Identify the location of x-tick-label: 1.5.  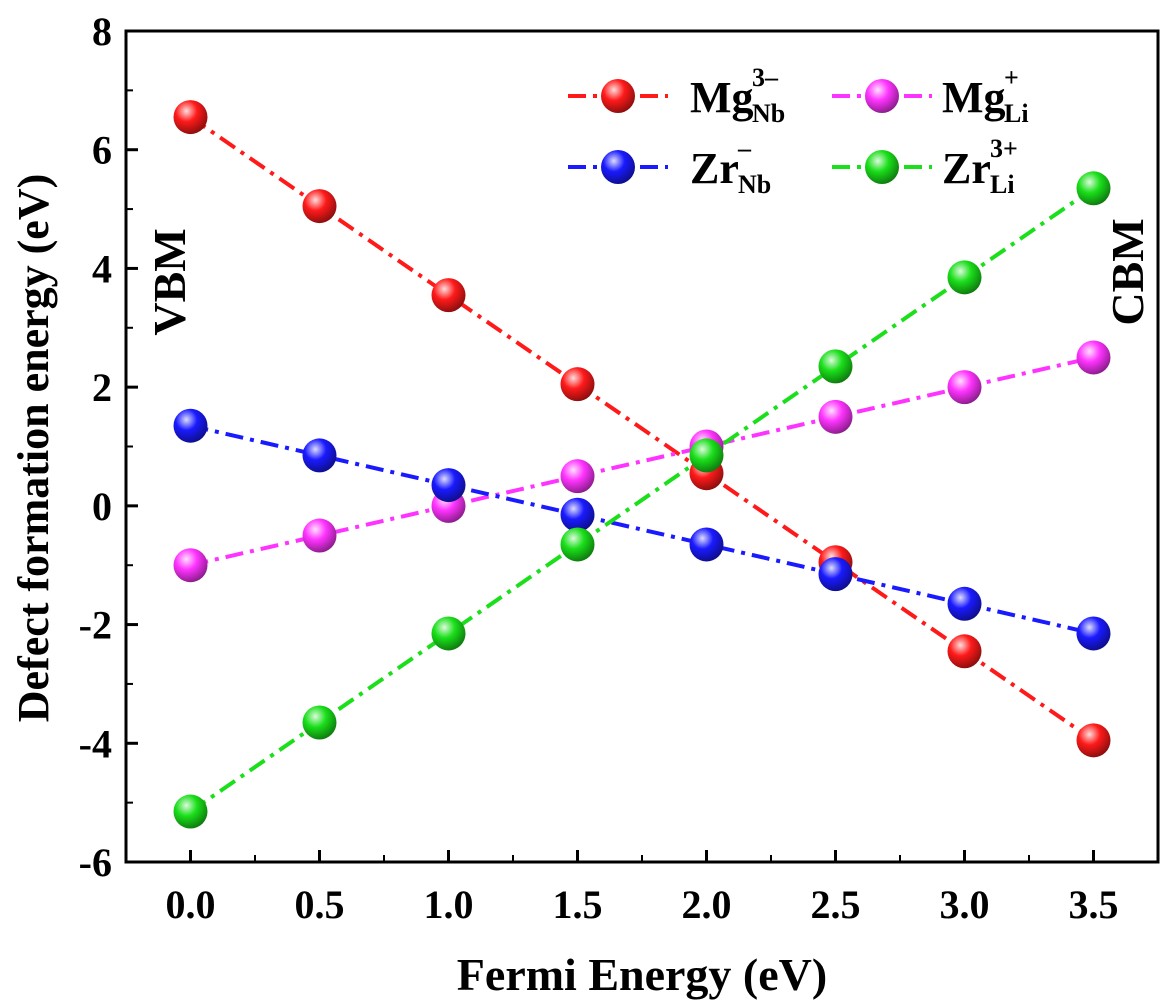
(578, 904).